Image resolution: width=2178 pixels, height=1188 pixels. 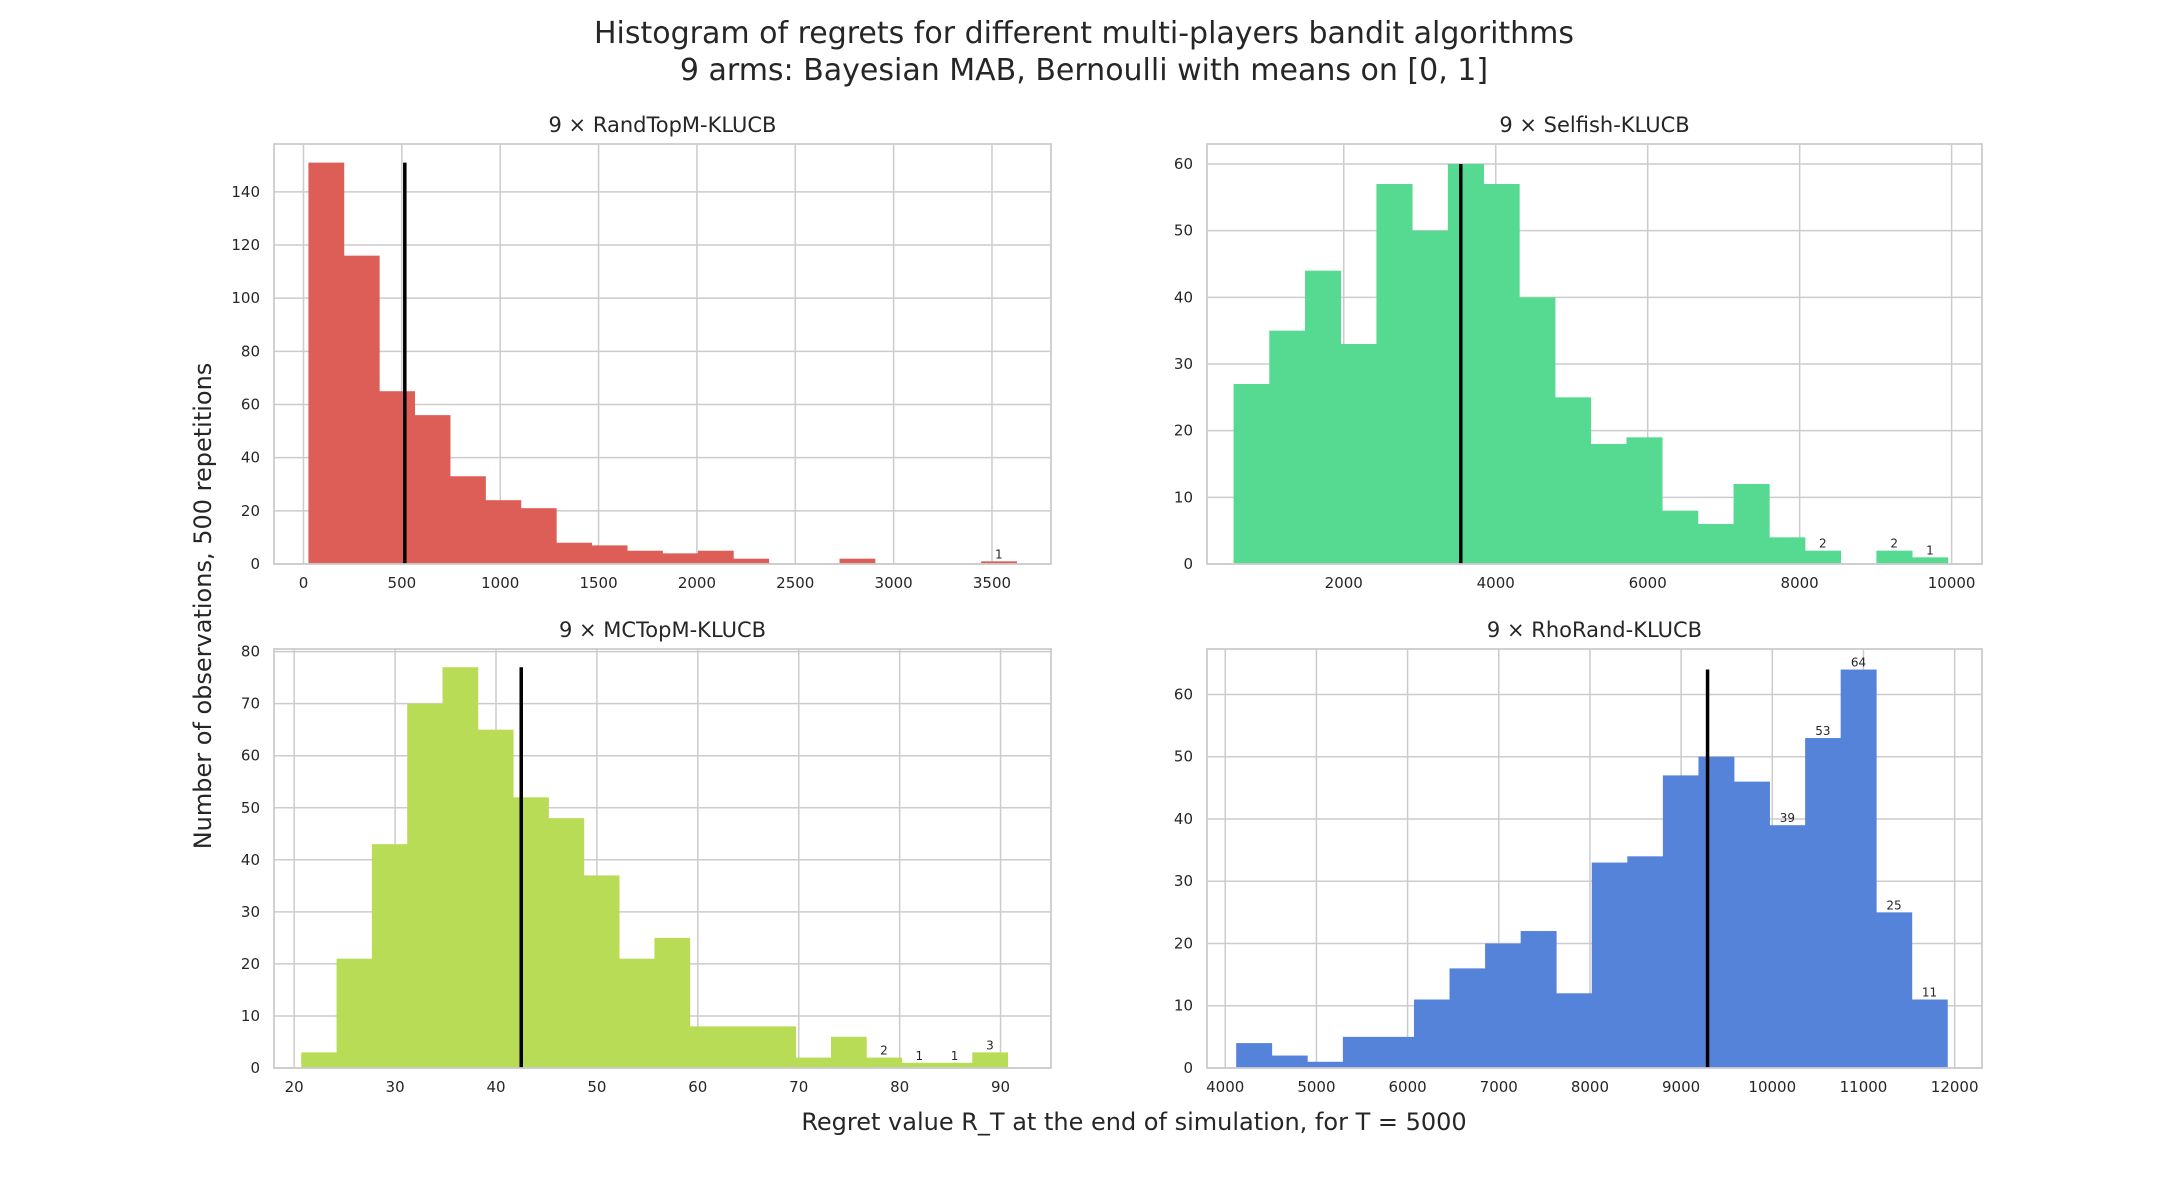 I want to click on x-tick-label: 3000, so click(x=894, y=583).